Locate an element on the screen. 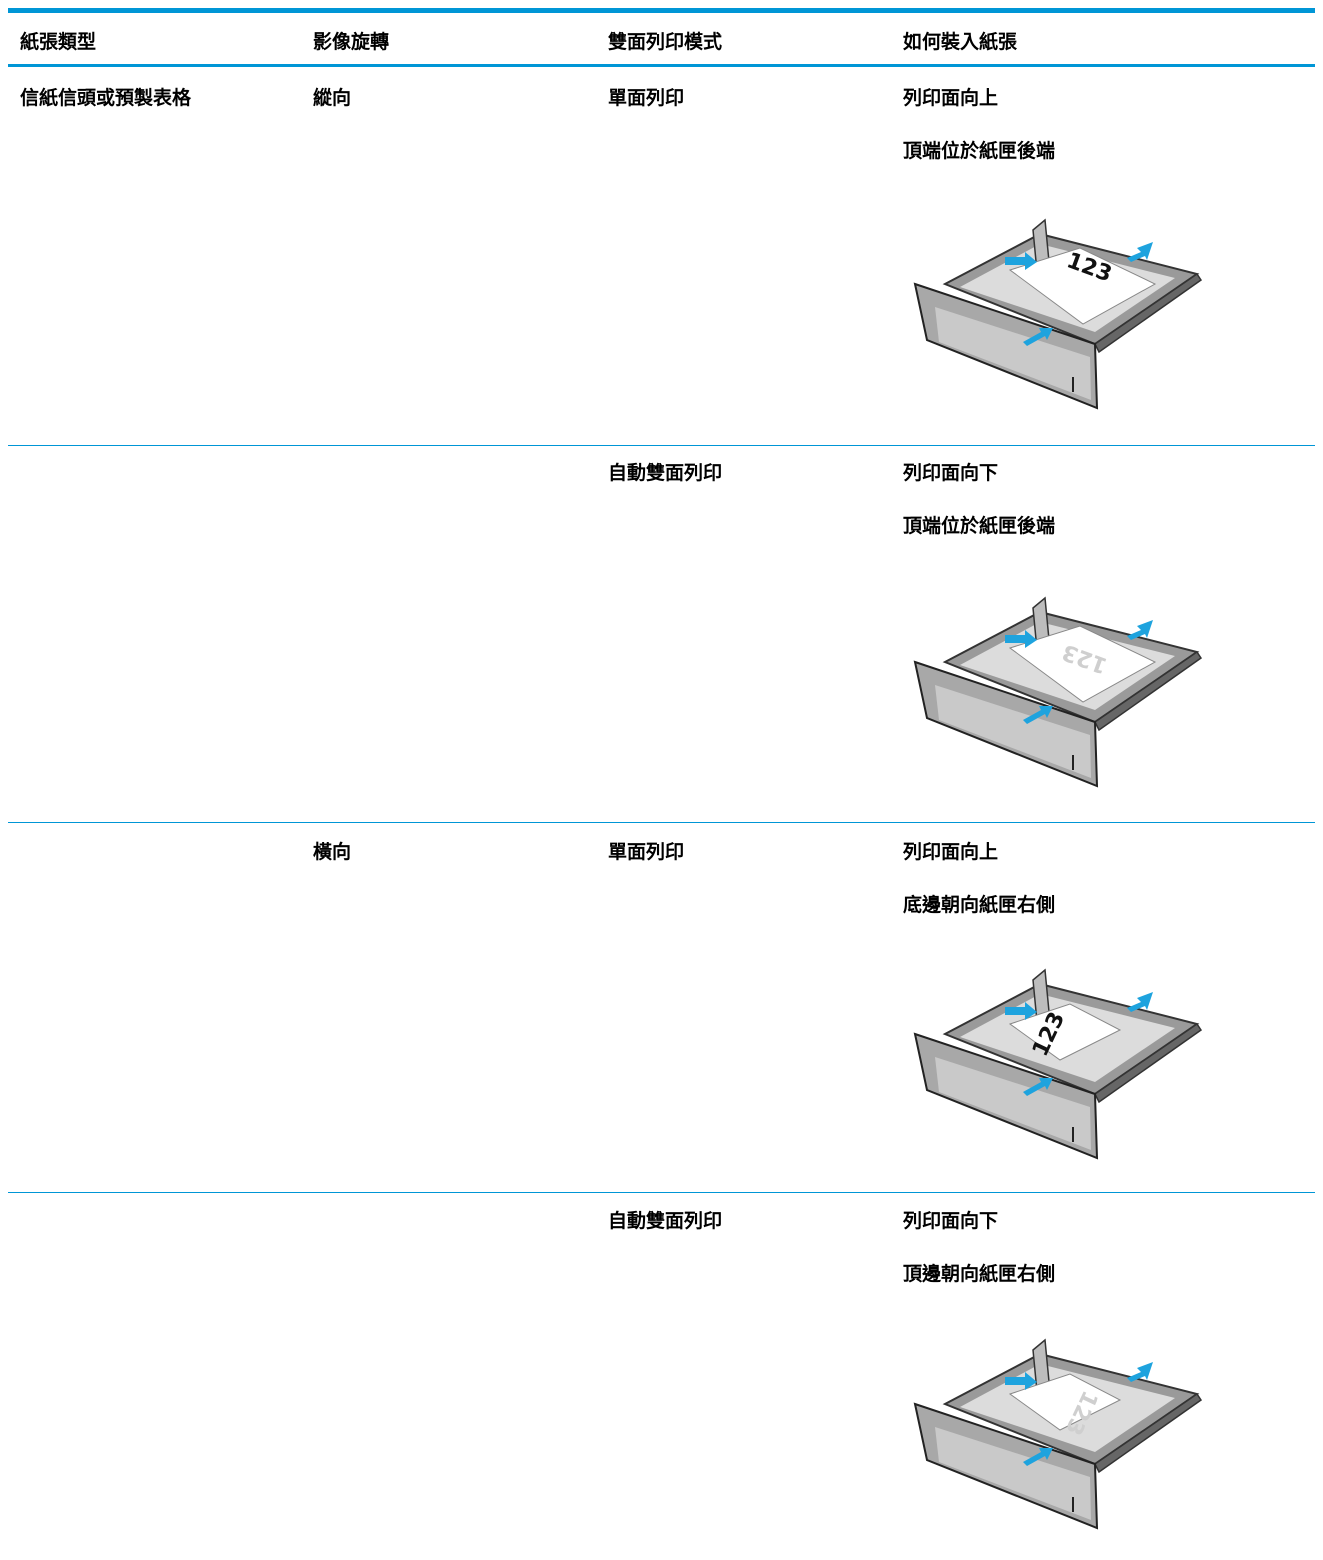 This screenshot has width=1323, height=1560. column-header: 雙面列印模式 is located at coordinates (665, 42).